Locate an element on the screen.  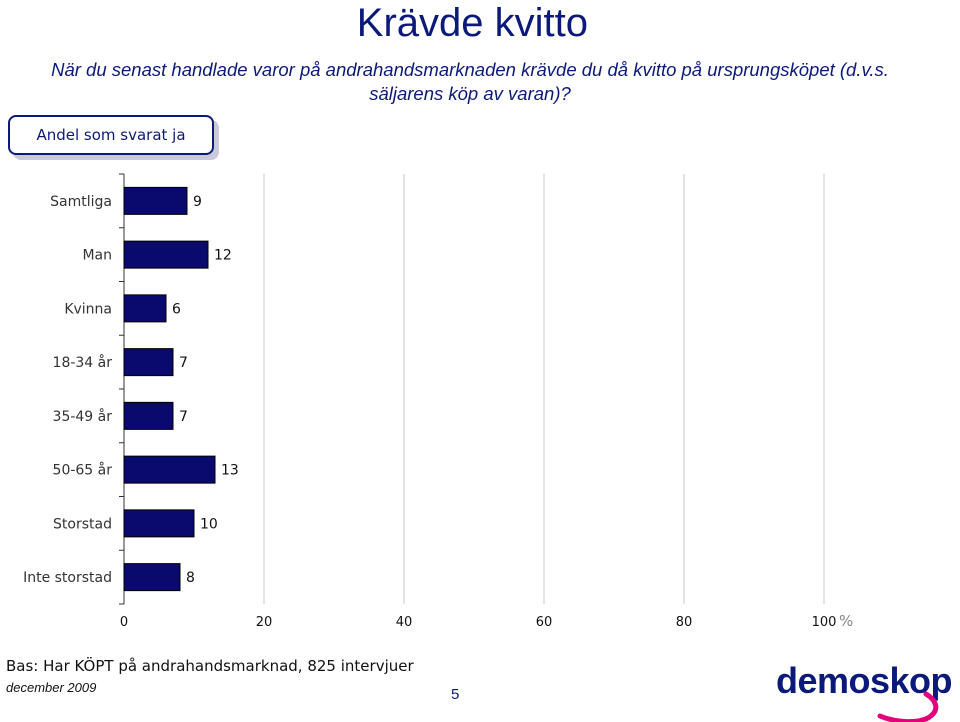
x-tick-label: 40 is located at coordinates (404, 622).